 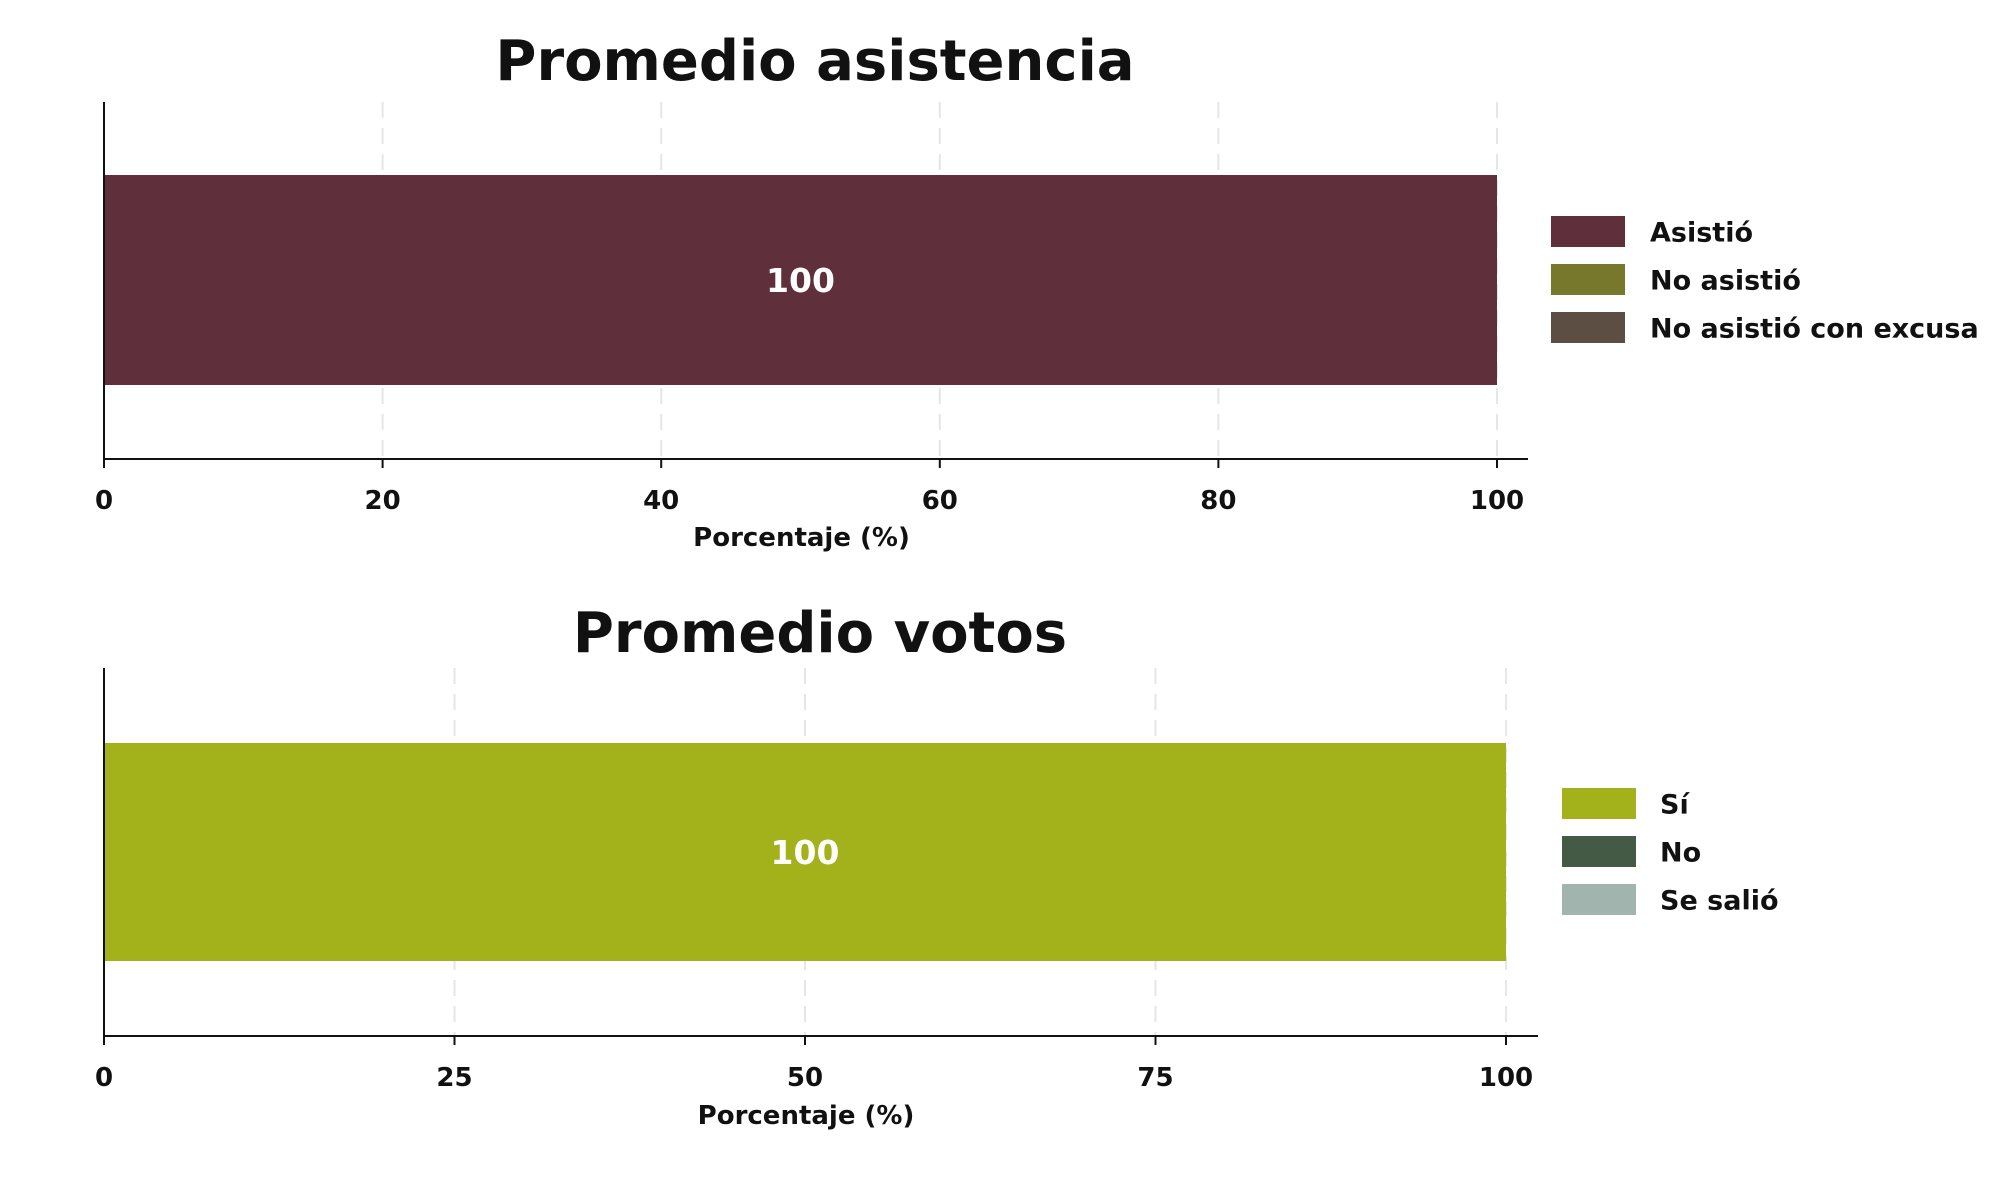 I want to click on legend-label: Se salió, so click(x=1719, y=901).